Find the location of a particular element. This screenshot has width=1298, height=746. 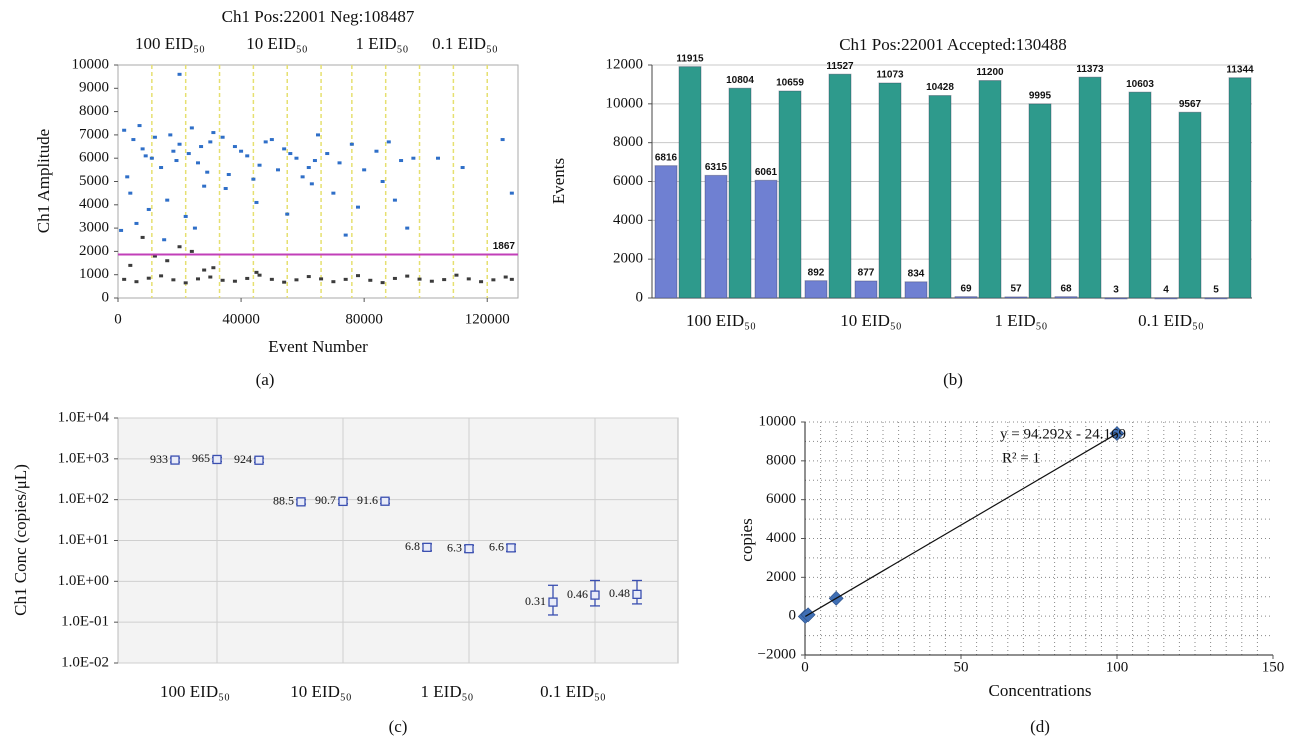

value-label: 11373 is located at coordinates (1090, 69).